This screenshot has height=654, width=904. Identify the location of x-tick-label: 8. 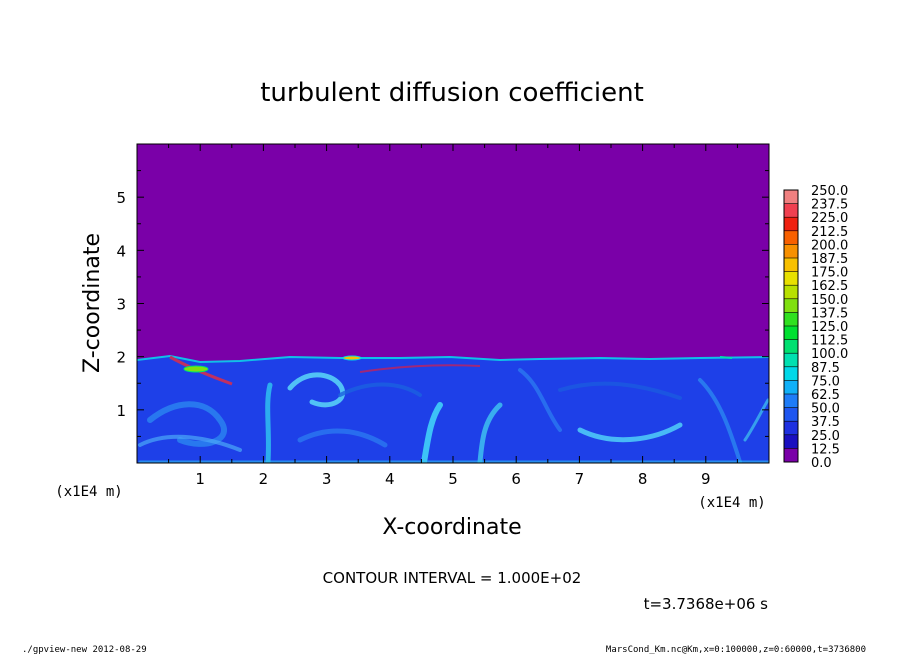
(643, 479).